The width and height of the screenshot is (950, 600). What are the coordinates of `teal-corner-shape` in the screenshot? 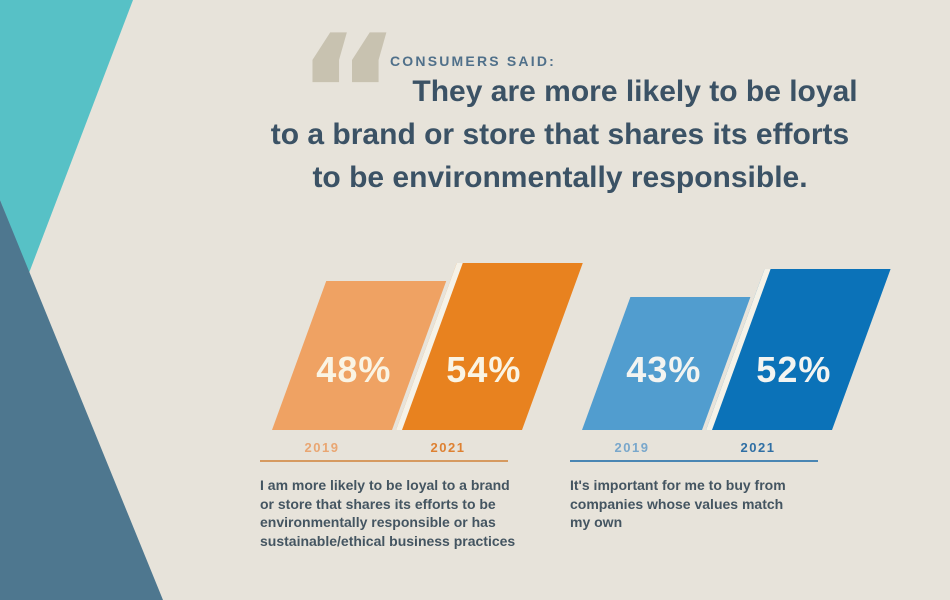 It's located at (66, 136).